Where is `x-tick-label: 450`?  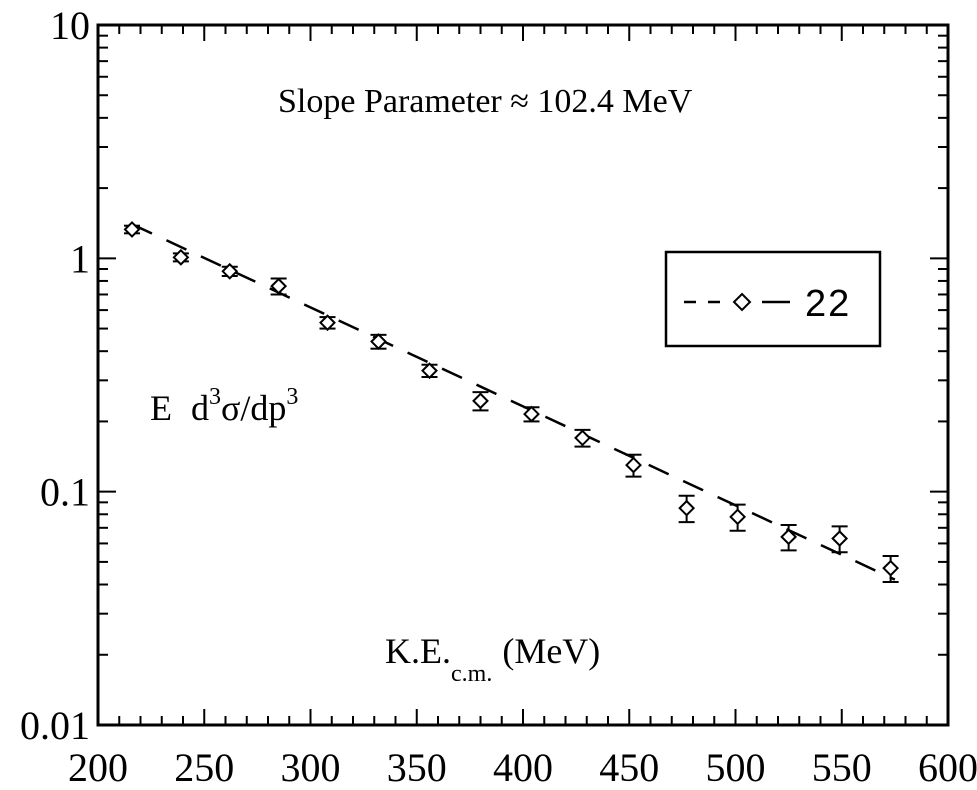
x-tick-label: 450 is located at coordinates (629, 767).